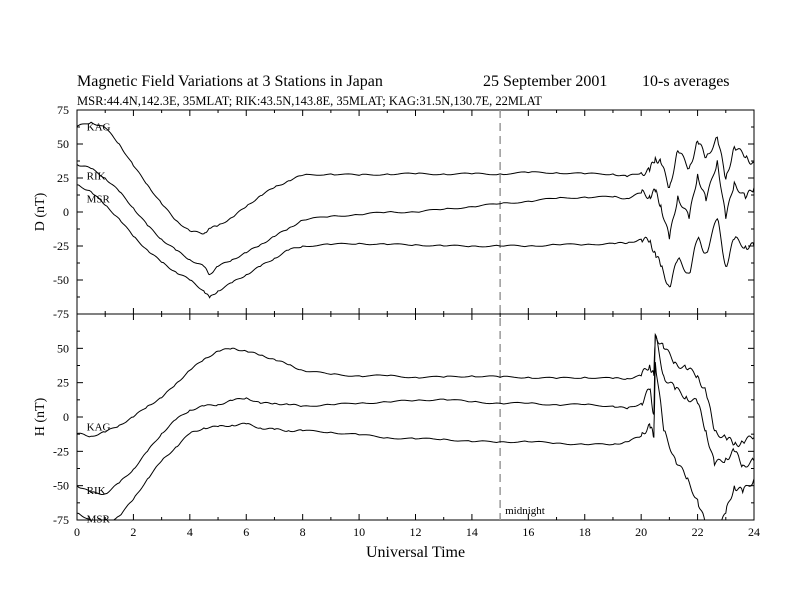  Describe the element at coordinates (415, 552) in the screenshot. I see `x-axis-label: Universal Time` at that location.